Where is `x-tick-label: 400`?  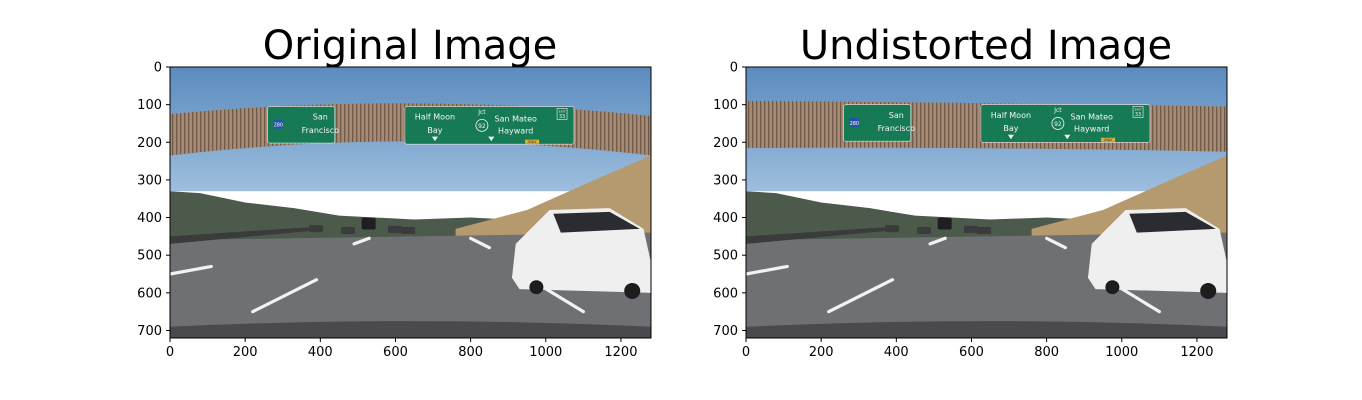
x-tick-label: 400 is located at coordinates (320, 352).